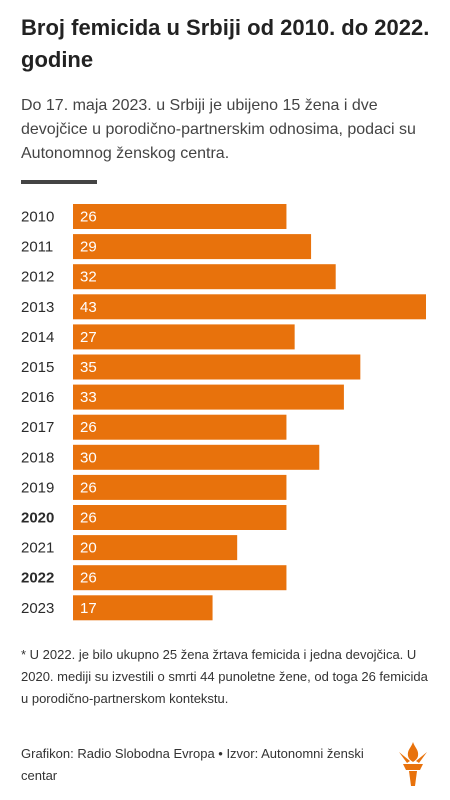 This screenshot has height=800, width=450. I want to click on rfe-torch-icon, so click(413, 764).